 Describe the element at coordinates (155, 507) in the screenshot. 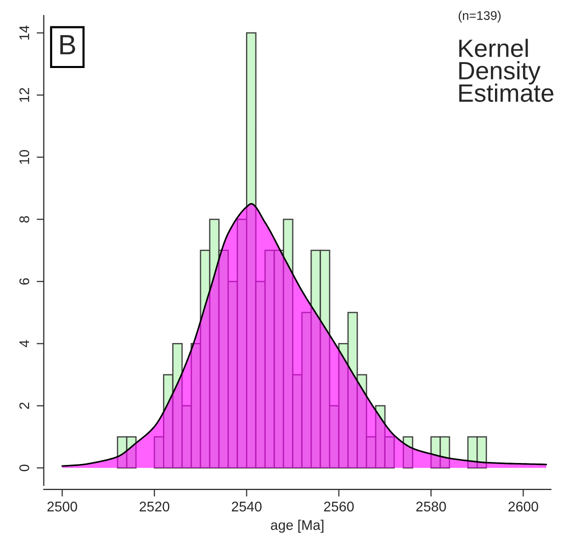

I see `x-tick-label: 2520` at that location.